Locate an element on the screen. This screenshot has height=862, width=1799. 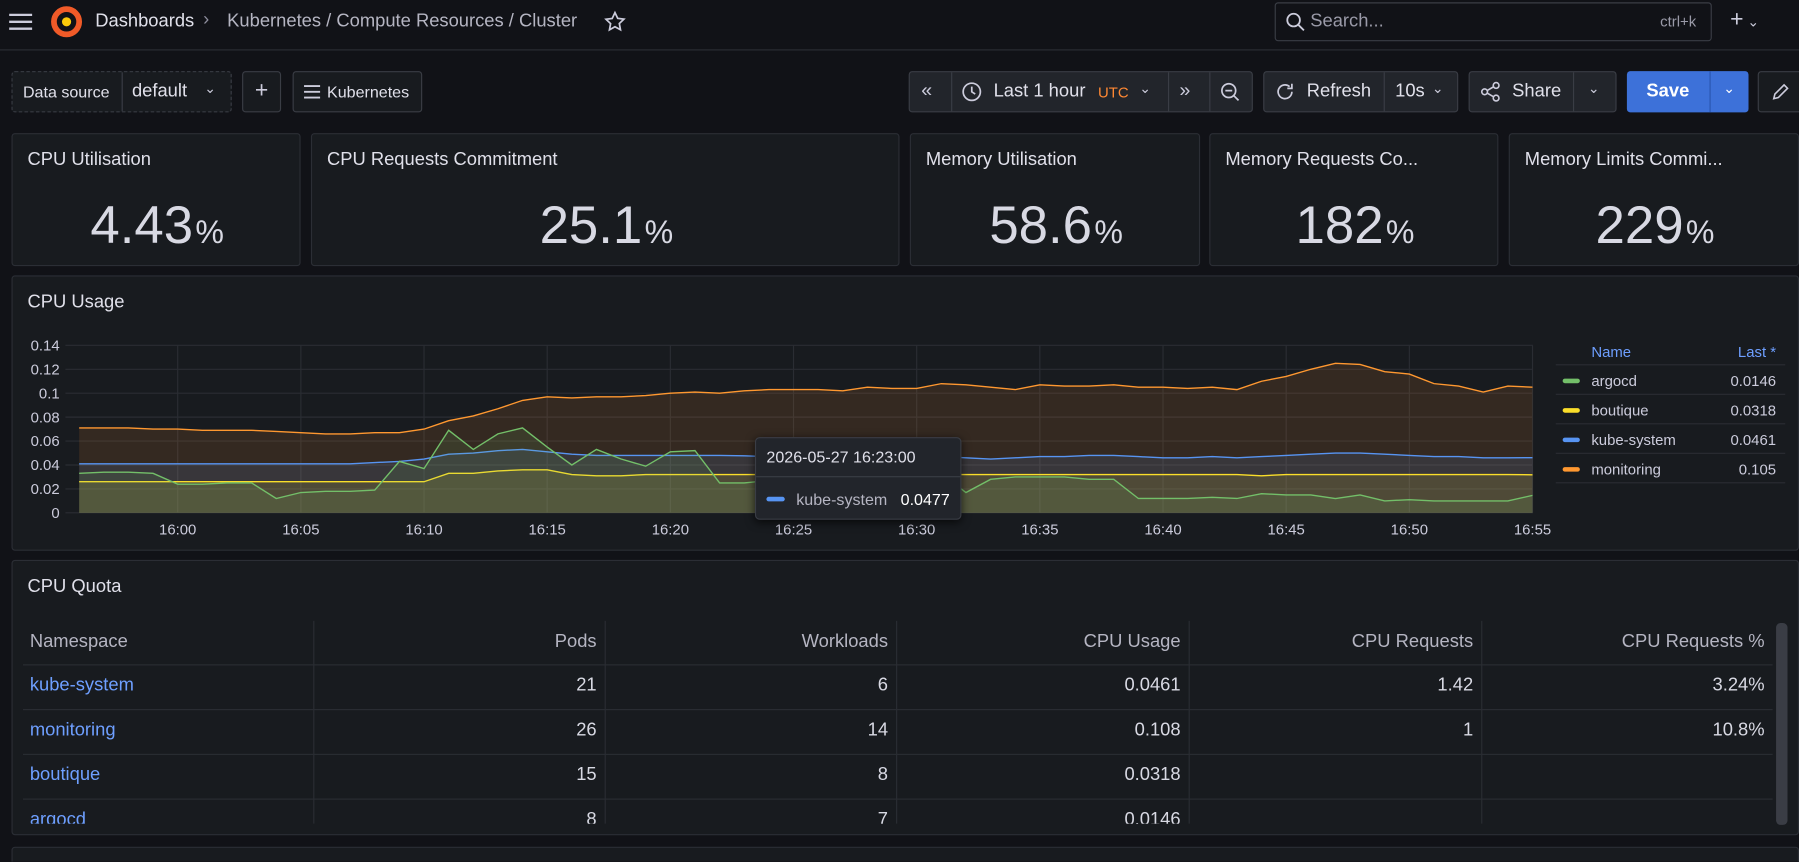
column-header: CPU Requests % is located at coordinates (1693, 642).